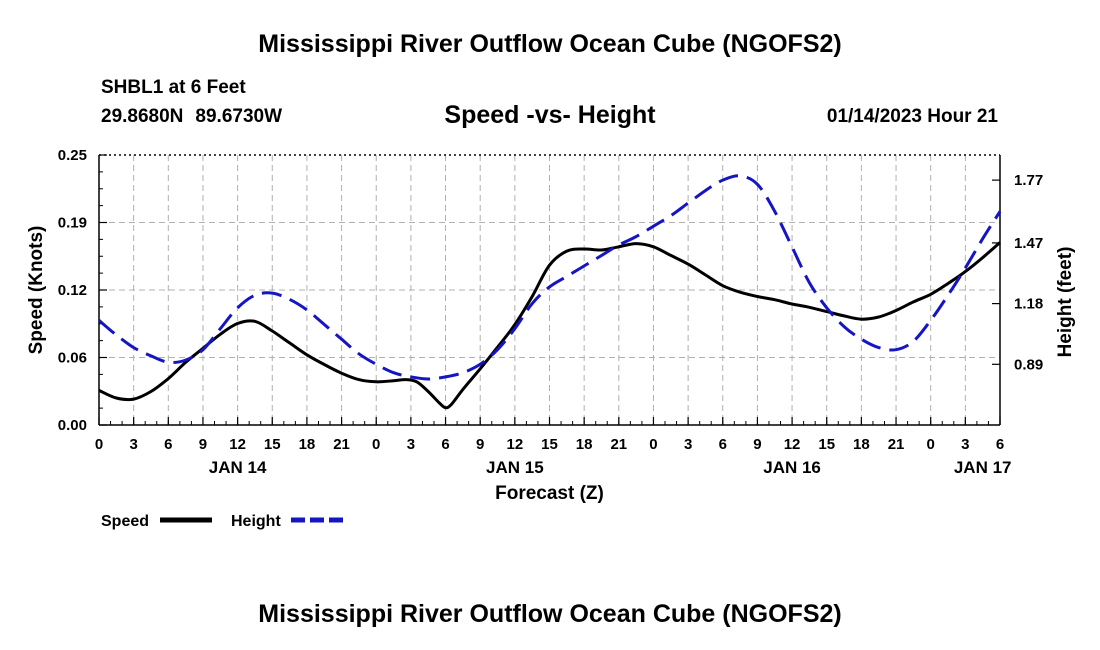  I want to click on chart-subtitle: Speed -vs- Height, so click(550, 115).